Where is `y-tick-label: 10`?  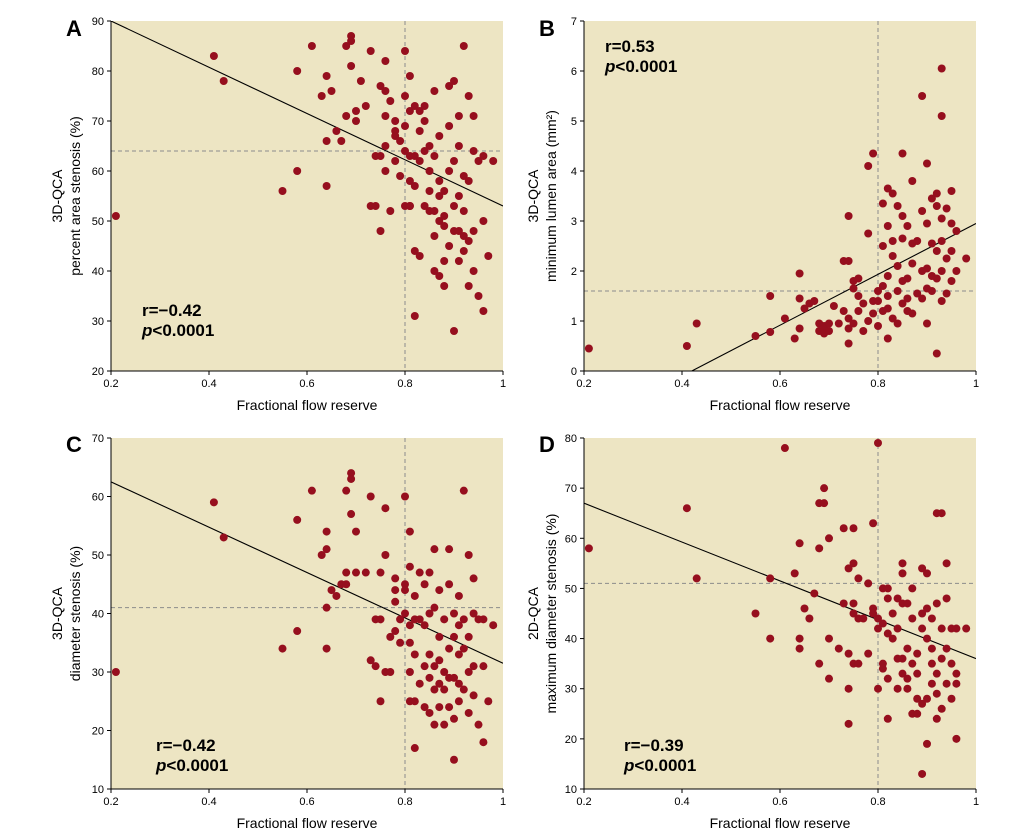
y-tick-label: 10 is located at coordinates (571, 790).